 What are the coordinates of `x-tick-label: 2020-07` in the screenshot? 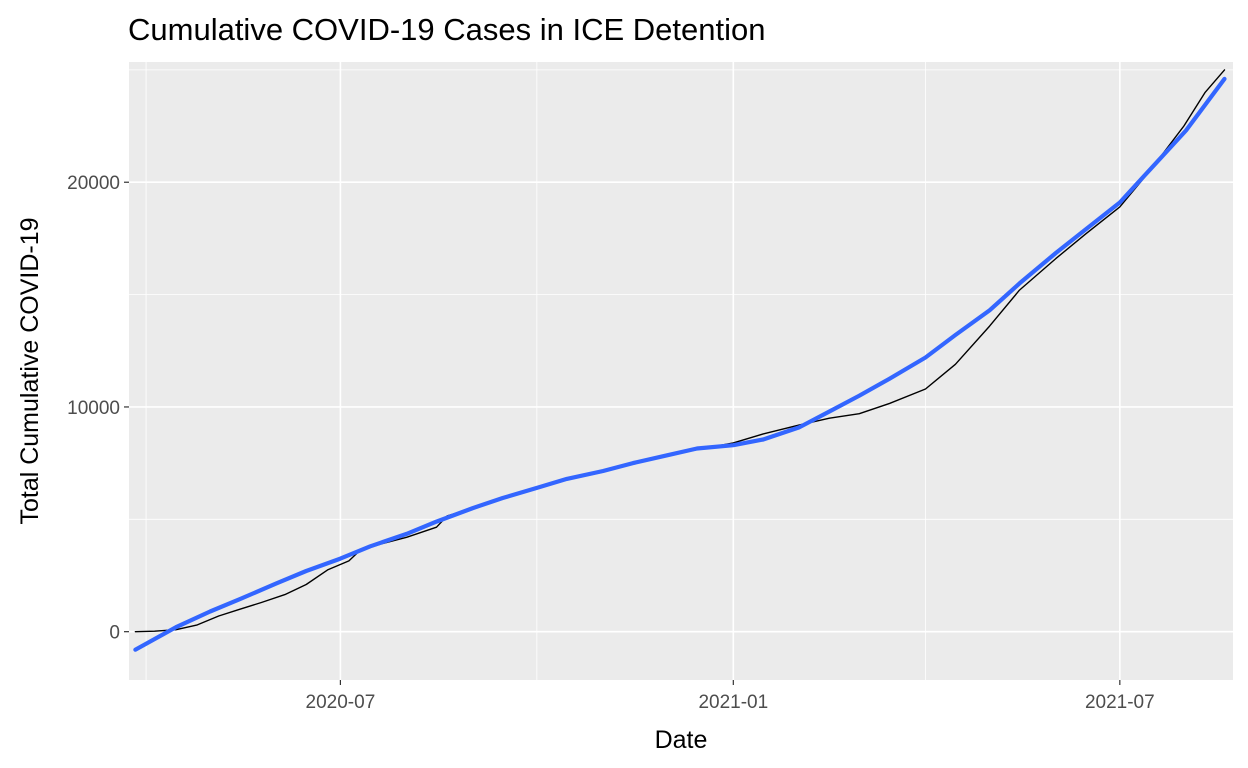 It's located at (341, 702).